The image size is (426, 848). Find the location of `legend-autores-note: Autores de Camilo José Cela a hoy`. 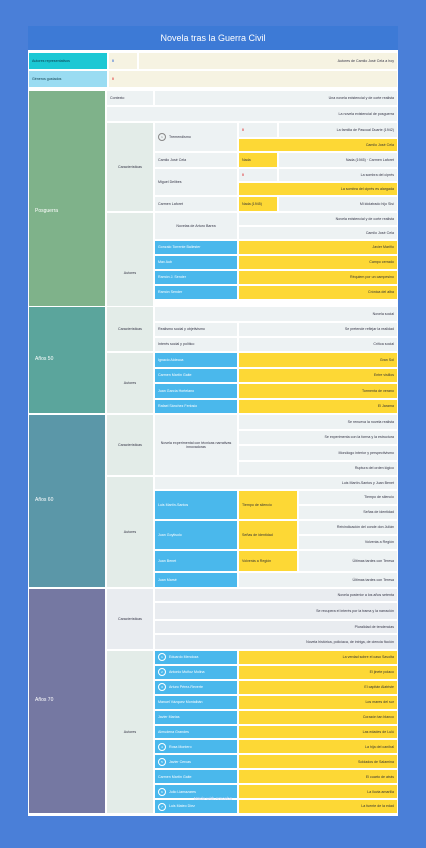

legend-autores-note: Autores de Camilo José Cela a hoy is located at coordinates (268, 61).